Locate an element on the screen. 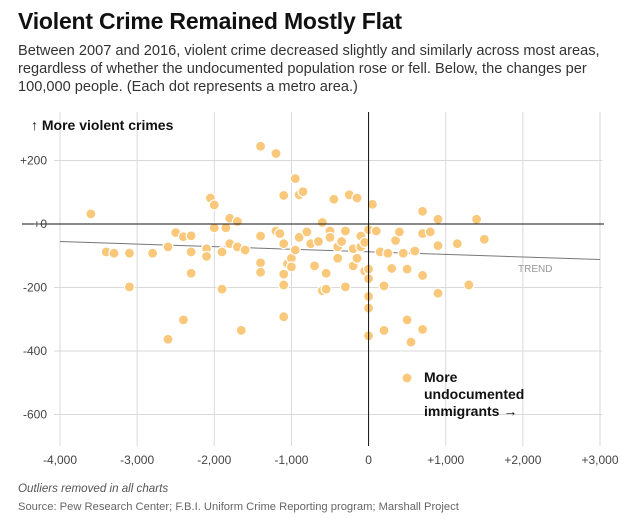 The width and height of the screenshot is (634, 521). x-tick-label: +2,000 is located at coordinates (522, 460).